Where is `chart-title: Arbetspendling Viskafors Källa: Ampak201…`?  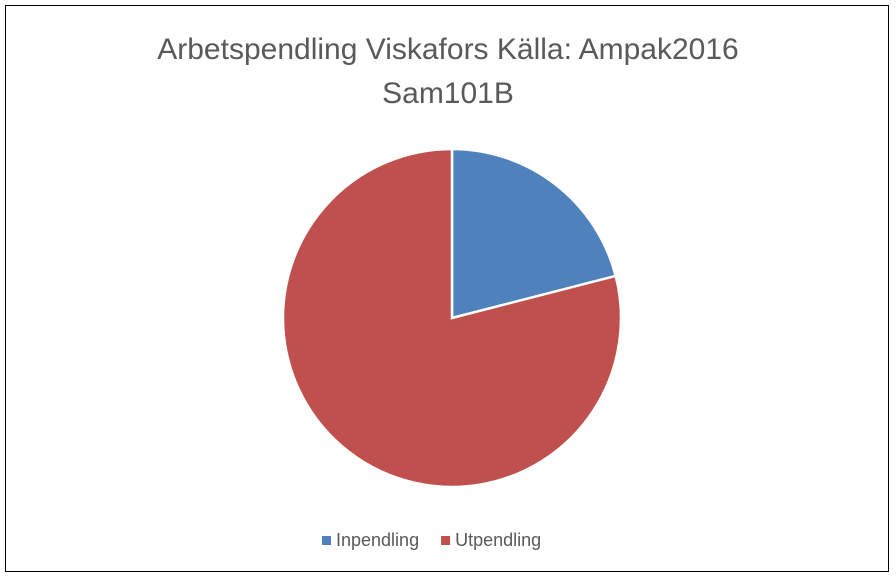 chart-title: Arbetspendling Viskafors Källa: Ampak201… is located at coordinates (448, 71).